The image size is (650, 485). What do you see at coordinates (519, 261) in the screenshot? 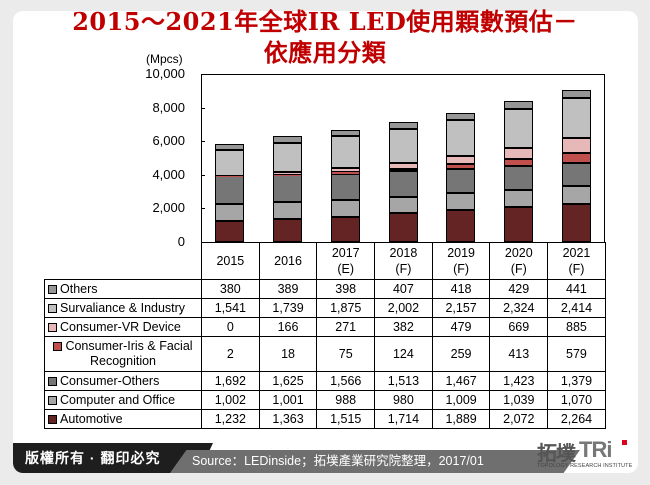
I see `table-header-year: 2020 (F)` at bounding box center [519, 261].